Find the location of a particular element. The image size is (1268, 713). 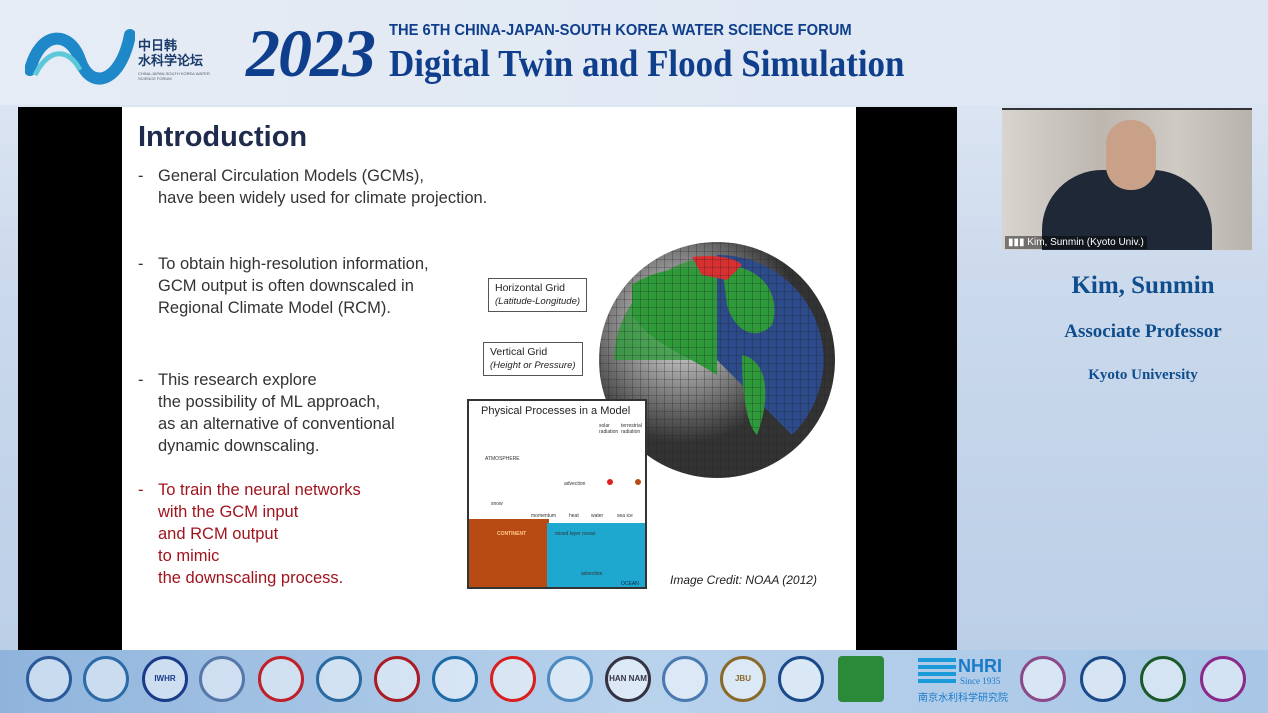

bullet-line: the possibility of ML approach, is located at coordinates (269, 402).